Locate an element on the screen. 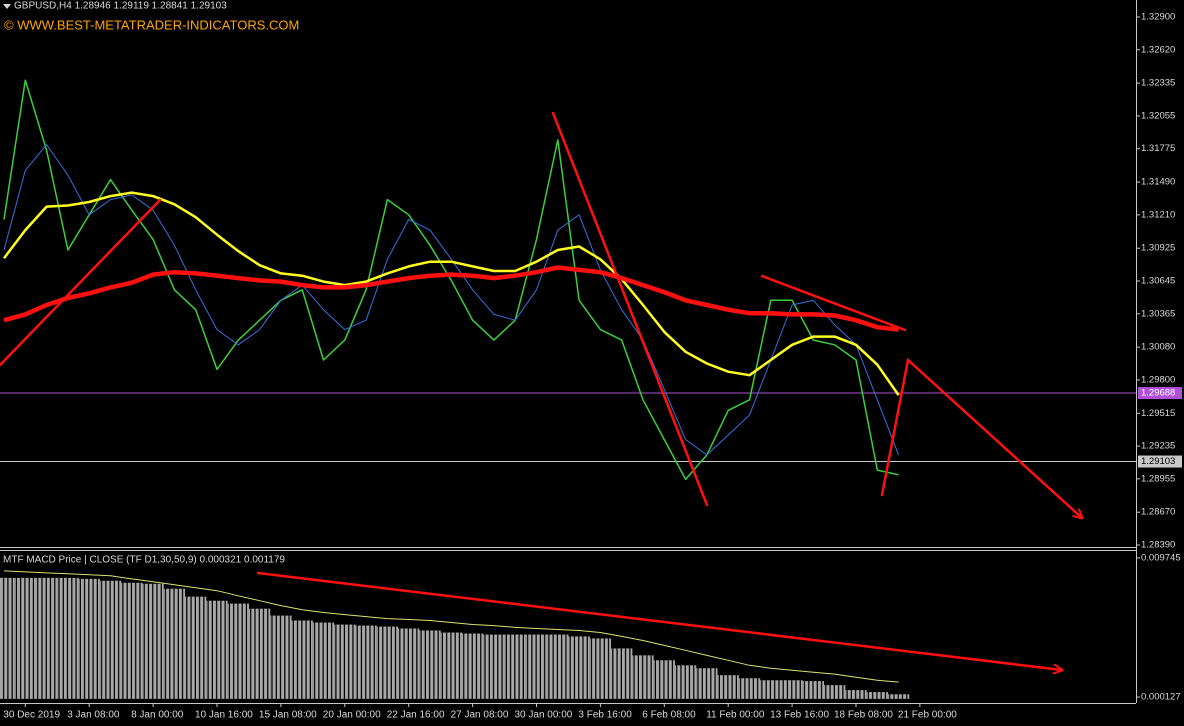 This screenshot has width=1184, height=726. y-tick-label: 1.28670 is located at coordinates (1158, 512).